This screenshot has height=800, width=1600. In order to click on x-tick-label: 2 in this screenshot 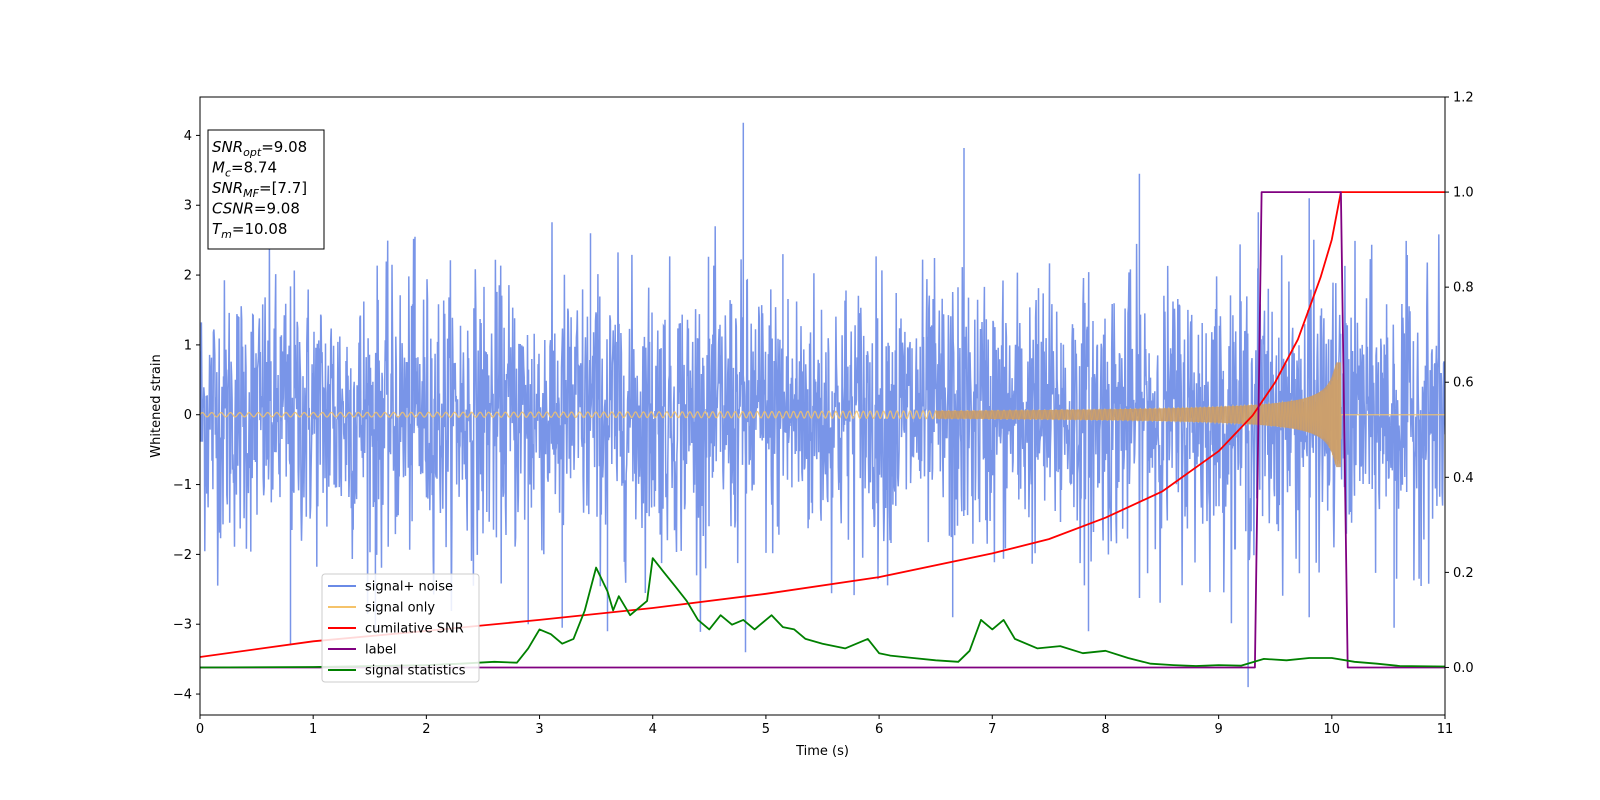, I will do `click(426, 729)`.